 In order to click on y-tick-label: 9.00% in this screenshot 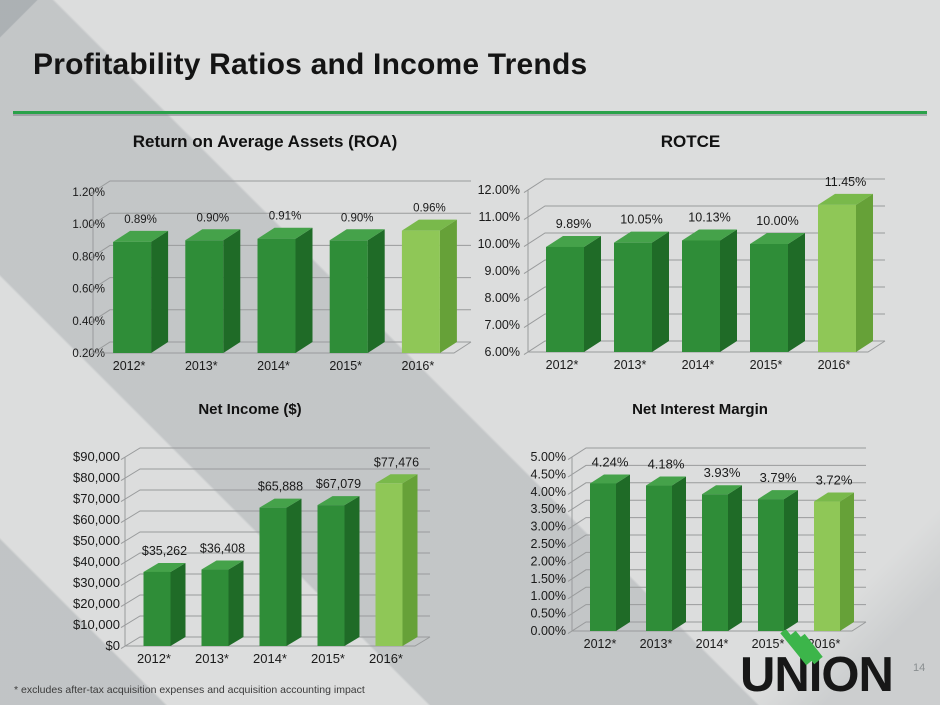, I will do `click(502, 271)`.